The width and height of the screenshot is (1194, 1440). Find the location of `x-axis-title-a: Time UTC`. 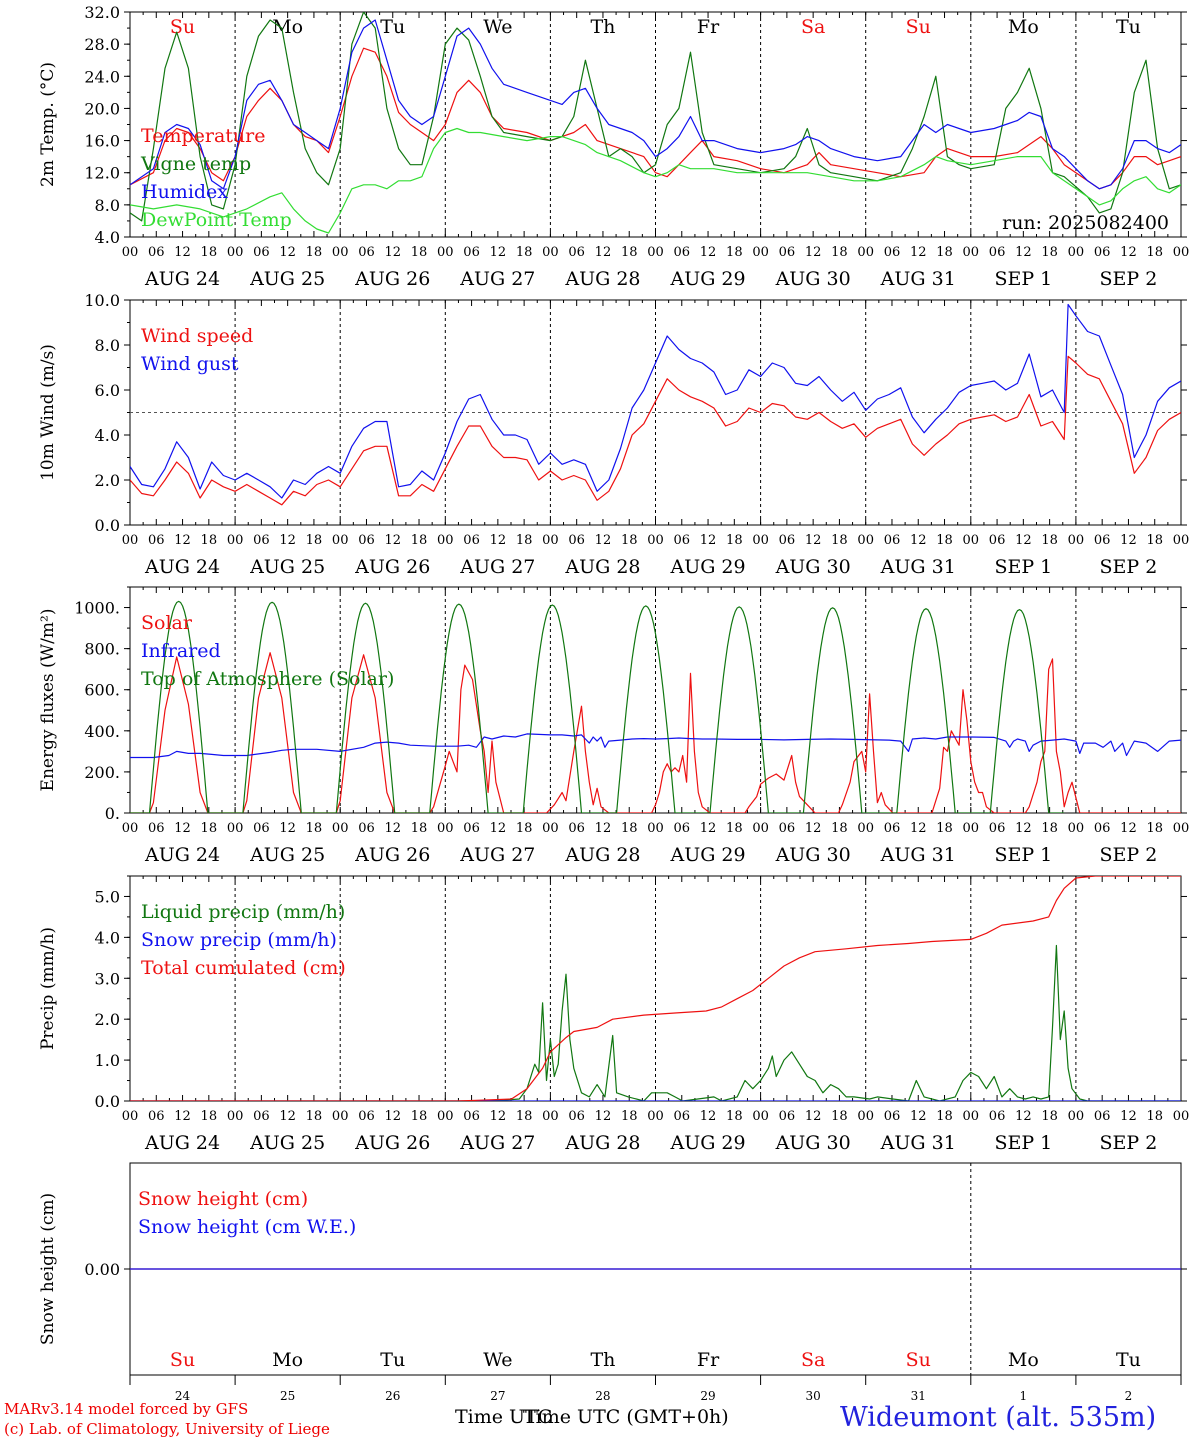

x-axis-title-a: Time UTC is located at coordinates (504, 1417).